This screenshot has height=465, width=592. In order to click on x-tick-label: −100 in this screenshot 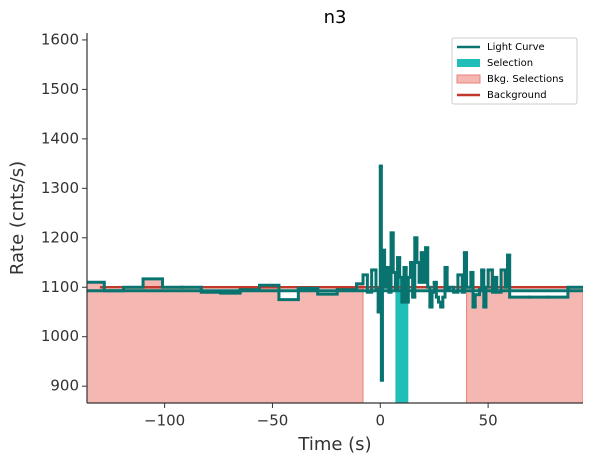, I will do `click(164, 421)`.